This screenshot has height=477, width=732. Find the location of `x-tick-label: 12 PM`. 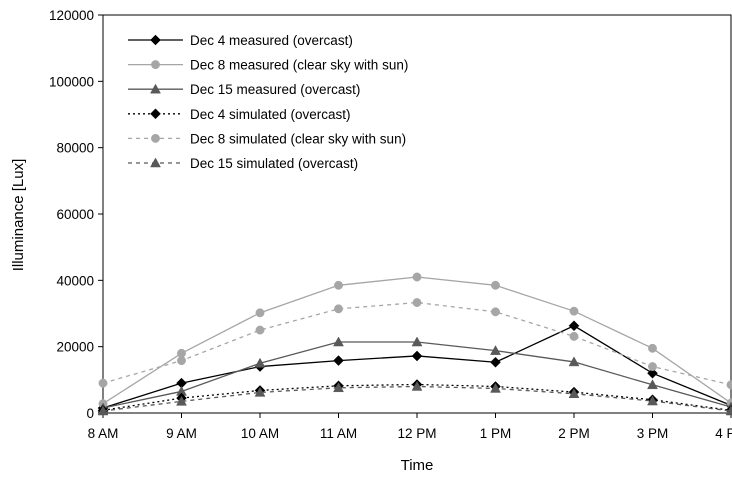

x-tick-label: 12 PM is located at coordinates (416, 433).